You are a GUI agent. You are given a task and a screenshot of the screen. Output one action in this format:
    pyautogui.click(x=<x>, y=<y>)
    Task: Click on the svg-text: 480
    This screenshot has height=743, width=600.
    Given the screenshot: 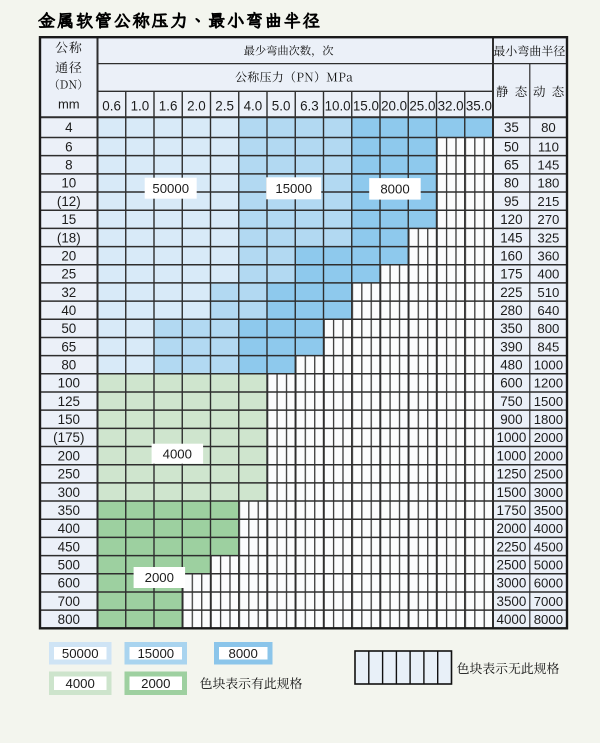 What is the action you would take?
    pyautogui.click(x=511, y=365)
    